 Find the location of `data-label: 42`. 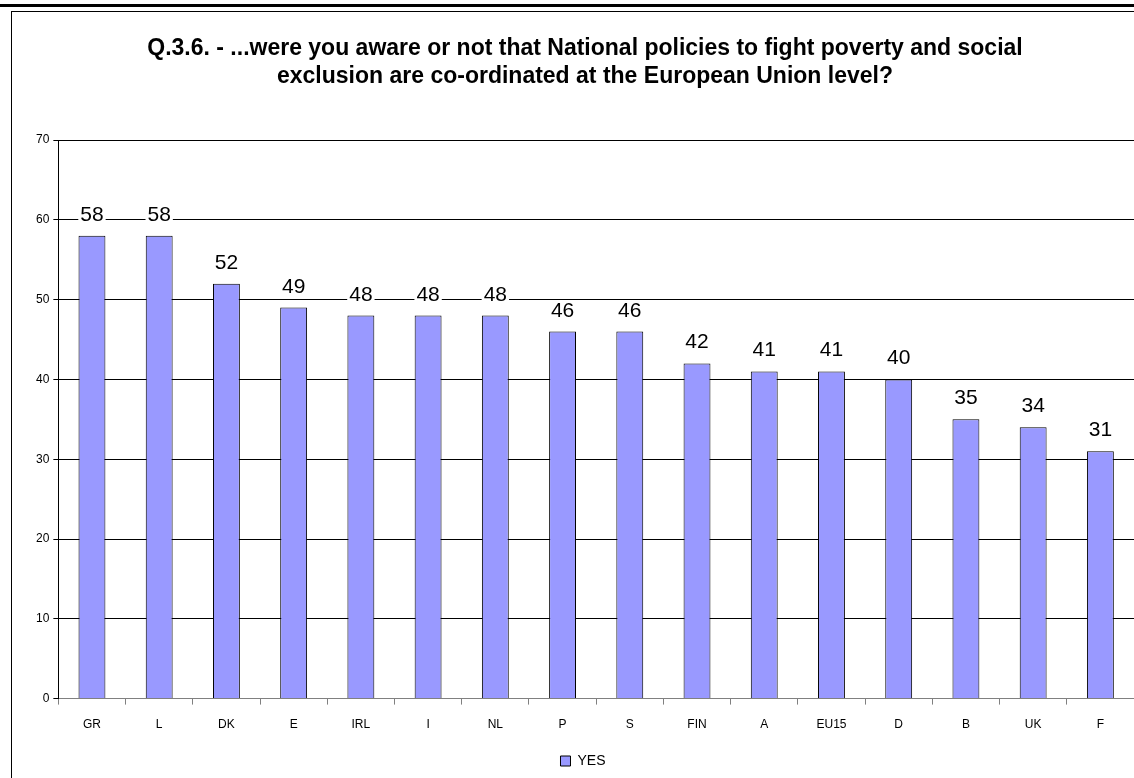

data-label: 42 is located at coordinates (697, 341).